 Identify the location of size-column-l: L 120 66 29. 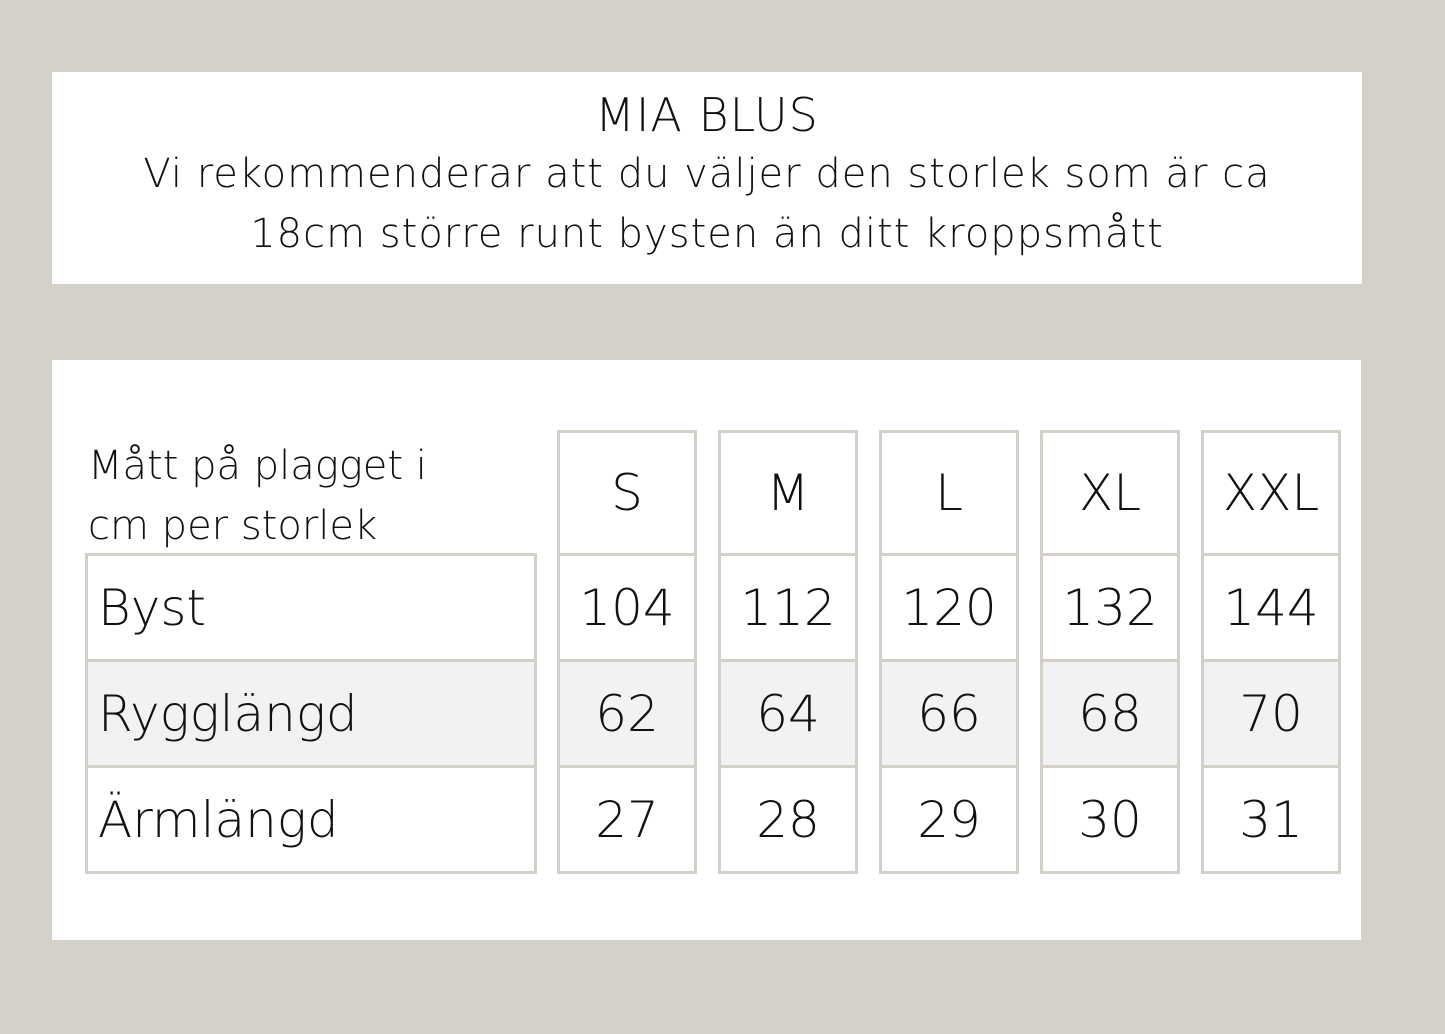
(949, 652).